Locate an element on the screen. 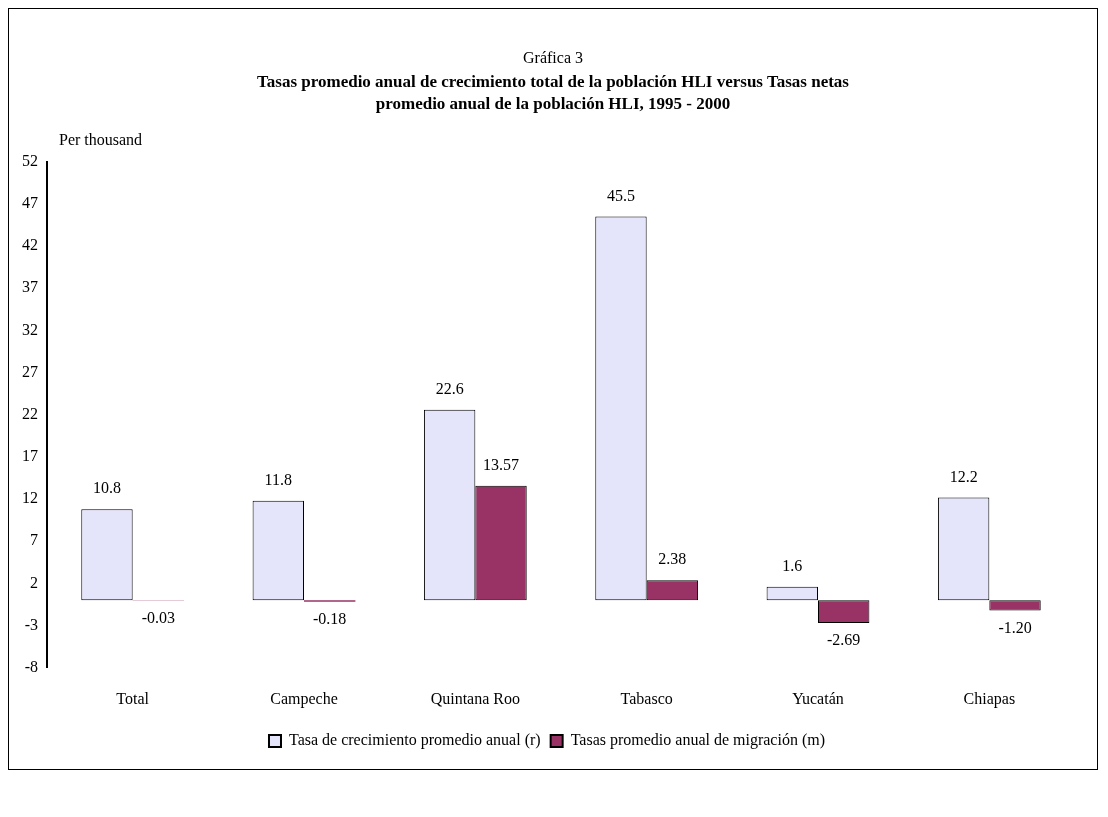 The height and width of the screenshot is (817, 1108). data-label: -0.03 is located at coordinates (158, 617).